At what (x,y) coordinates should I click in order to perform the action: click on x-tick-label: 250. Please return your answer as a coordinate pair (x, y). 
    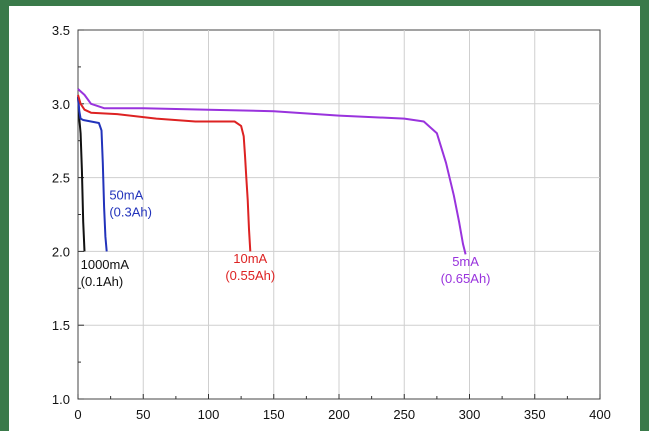
    Looking at the image, I should click on (404, 414).